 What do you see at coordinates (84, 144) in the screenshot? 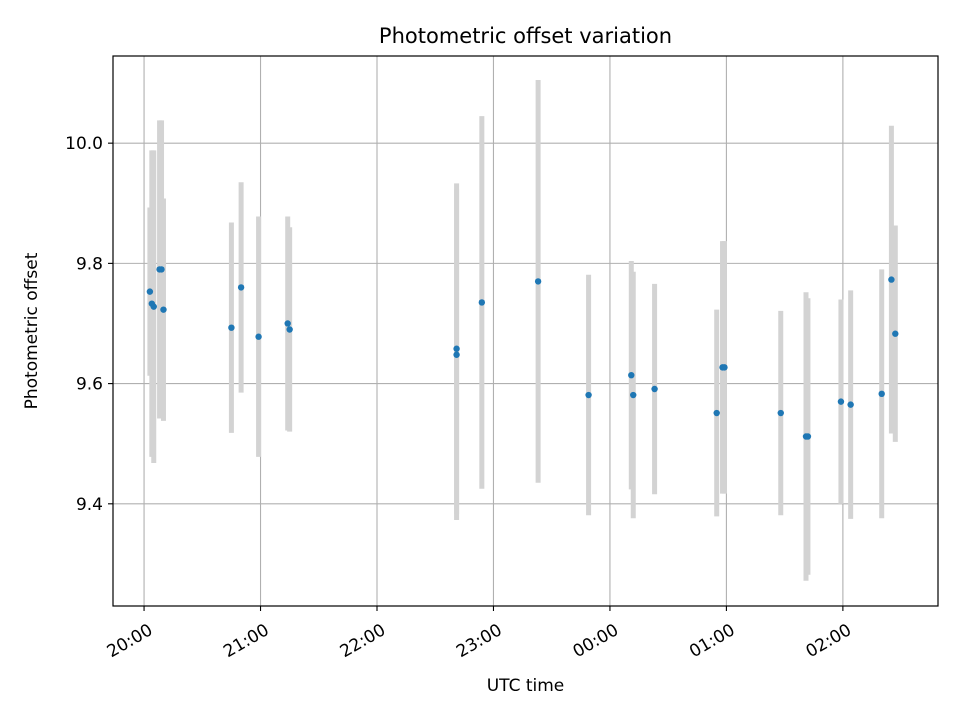
I see `y-tick-label: 10.0` at bounding box center [84, 144].